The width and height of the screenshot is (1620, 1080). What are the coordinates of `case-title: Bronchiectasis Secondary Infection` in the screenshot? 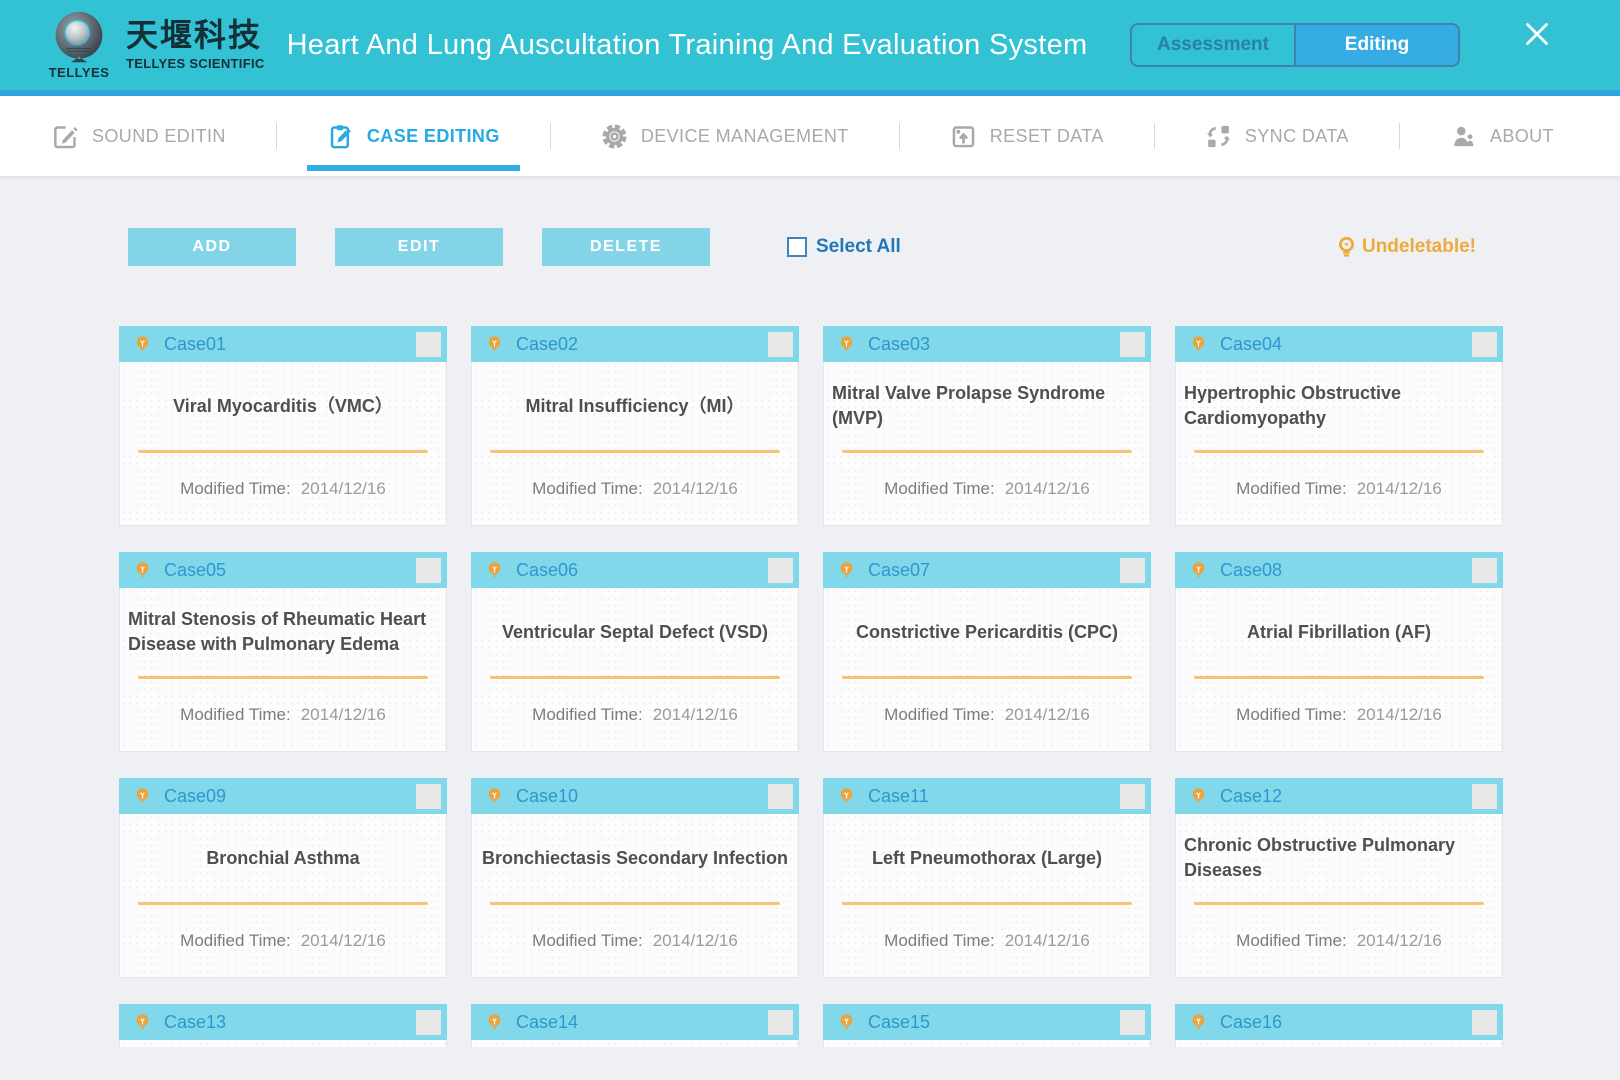 It's located at (635, 857).